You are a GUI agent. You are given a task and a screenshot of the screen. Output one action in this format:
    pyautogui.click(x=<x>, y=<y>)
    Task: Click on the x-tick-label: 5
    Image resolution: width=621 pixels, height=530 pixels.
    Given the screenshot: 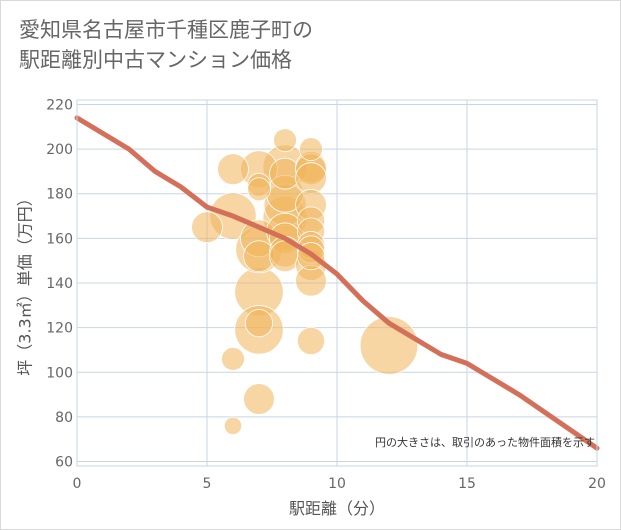 What is the action you would take?
    pyautogui.click(x=207, y=484)
    